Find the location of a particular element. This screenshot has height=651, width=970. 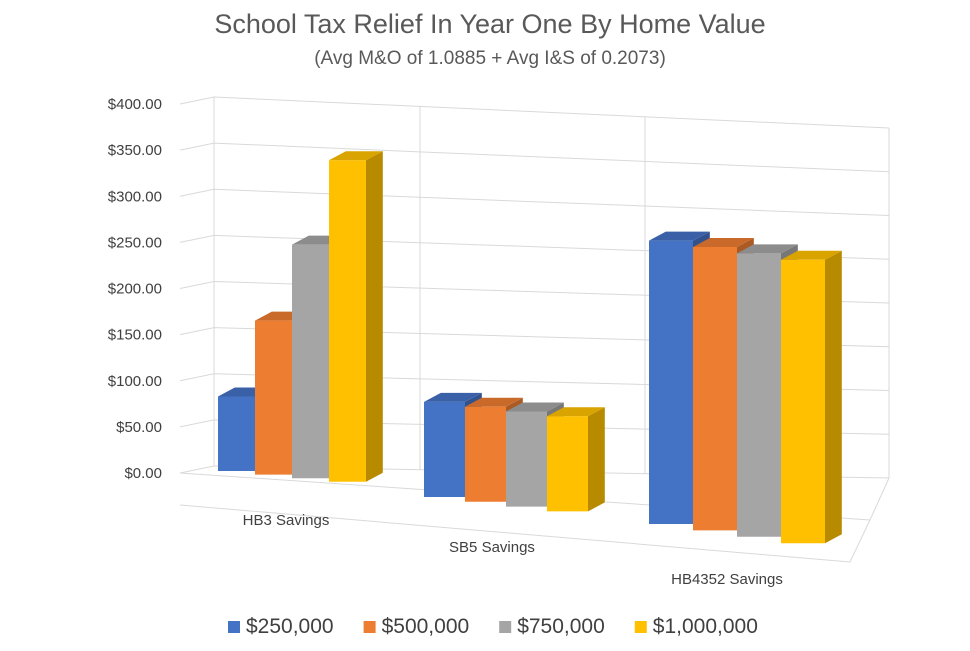

y-tick-label: $250.00 is located at coordinates (135, 242).